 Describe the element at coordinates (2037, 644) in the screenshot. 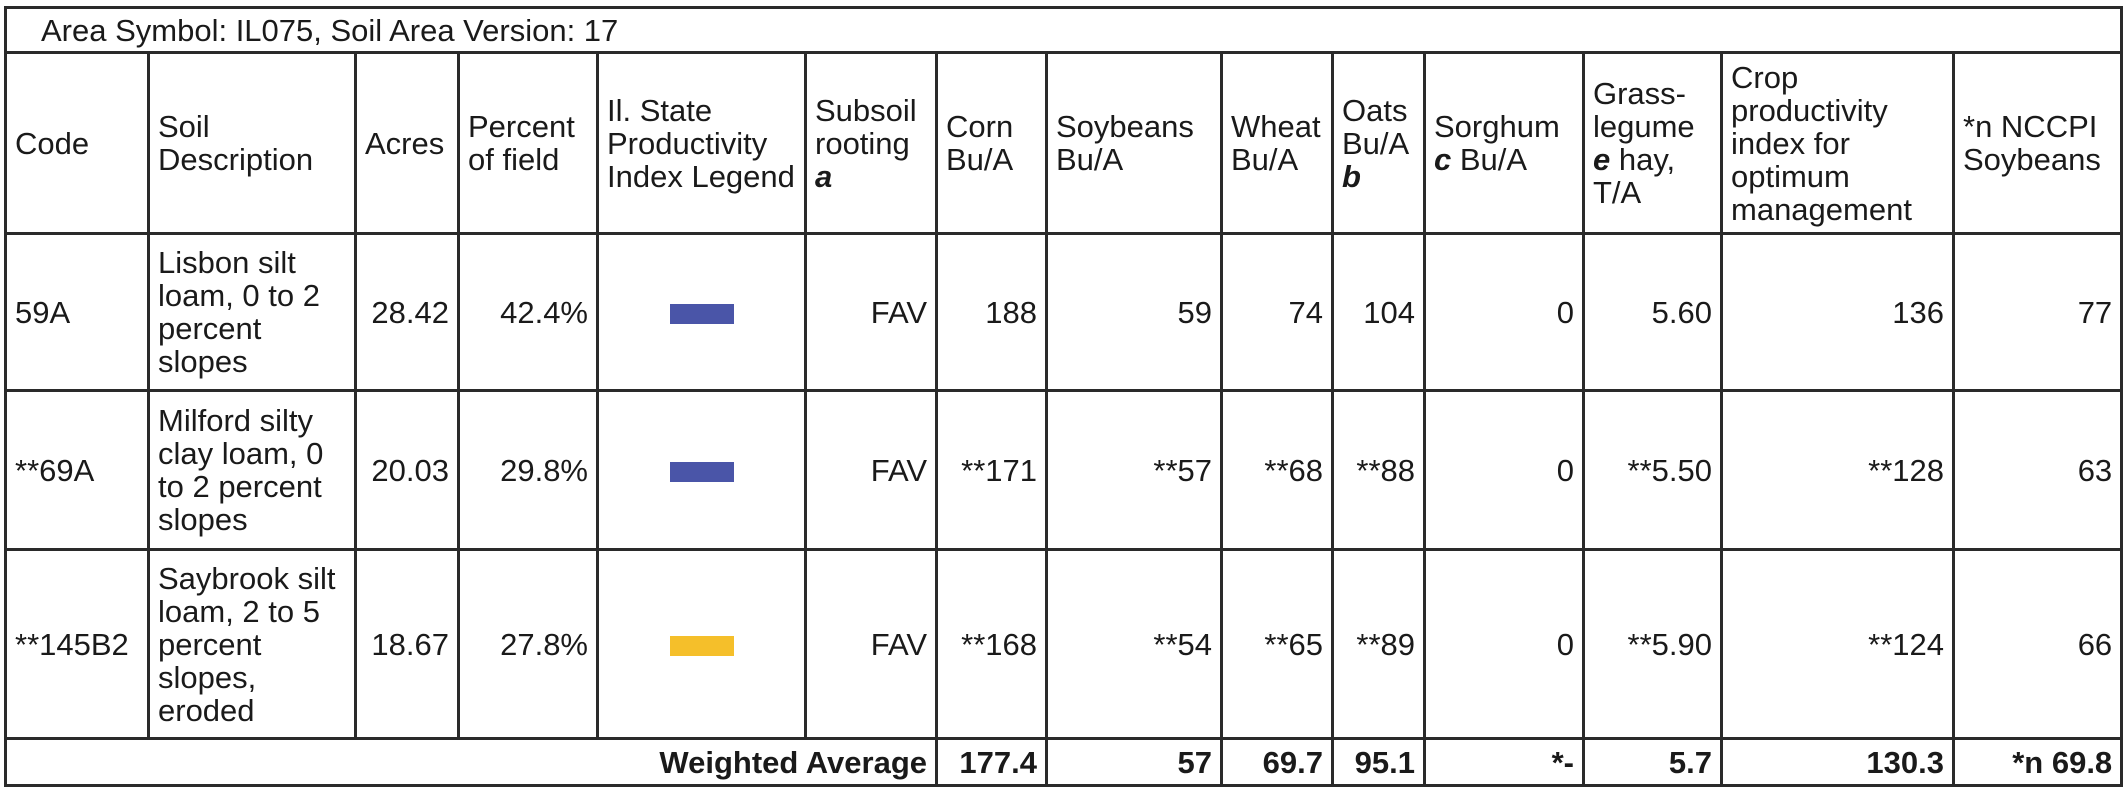

I see `nccpi-value: 66` at that location.